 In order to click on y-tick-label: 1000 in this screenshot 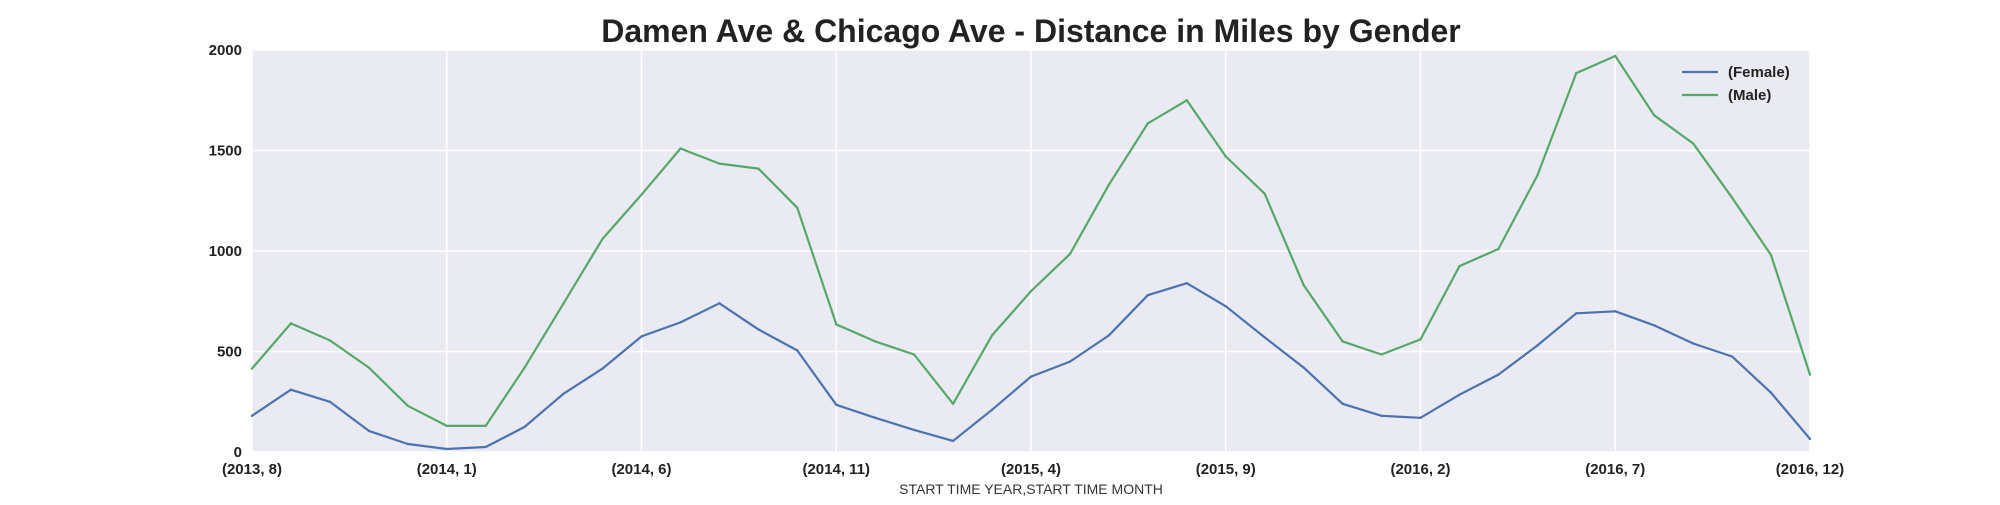, I will do `click(225, 251)`.